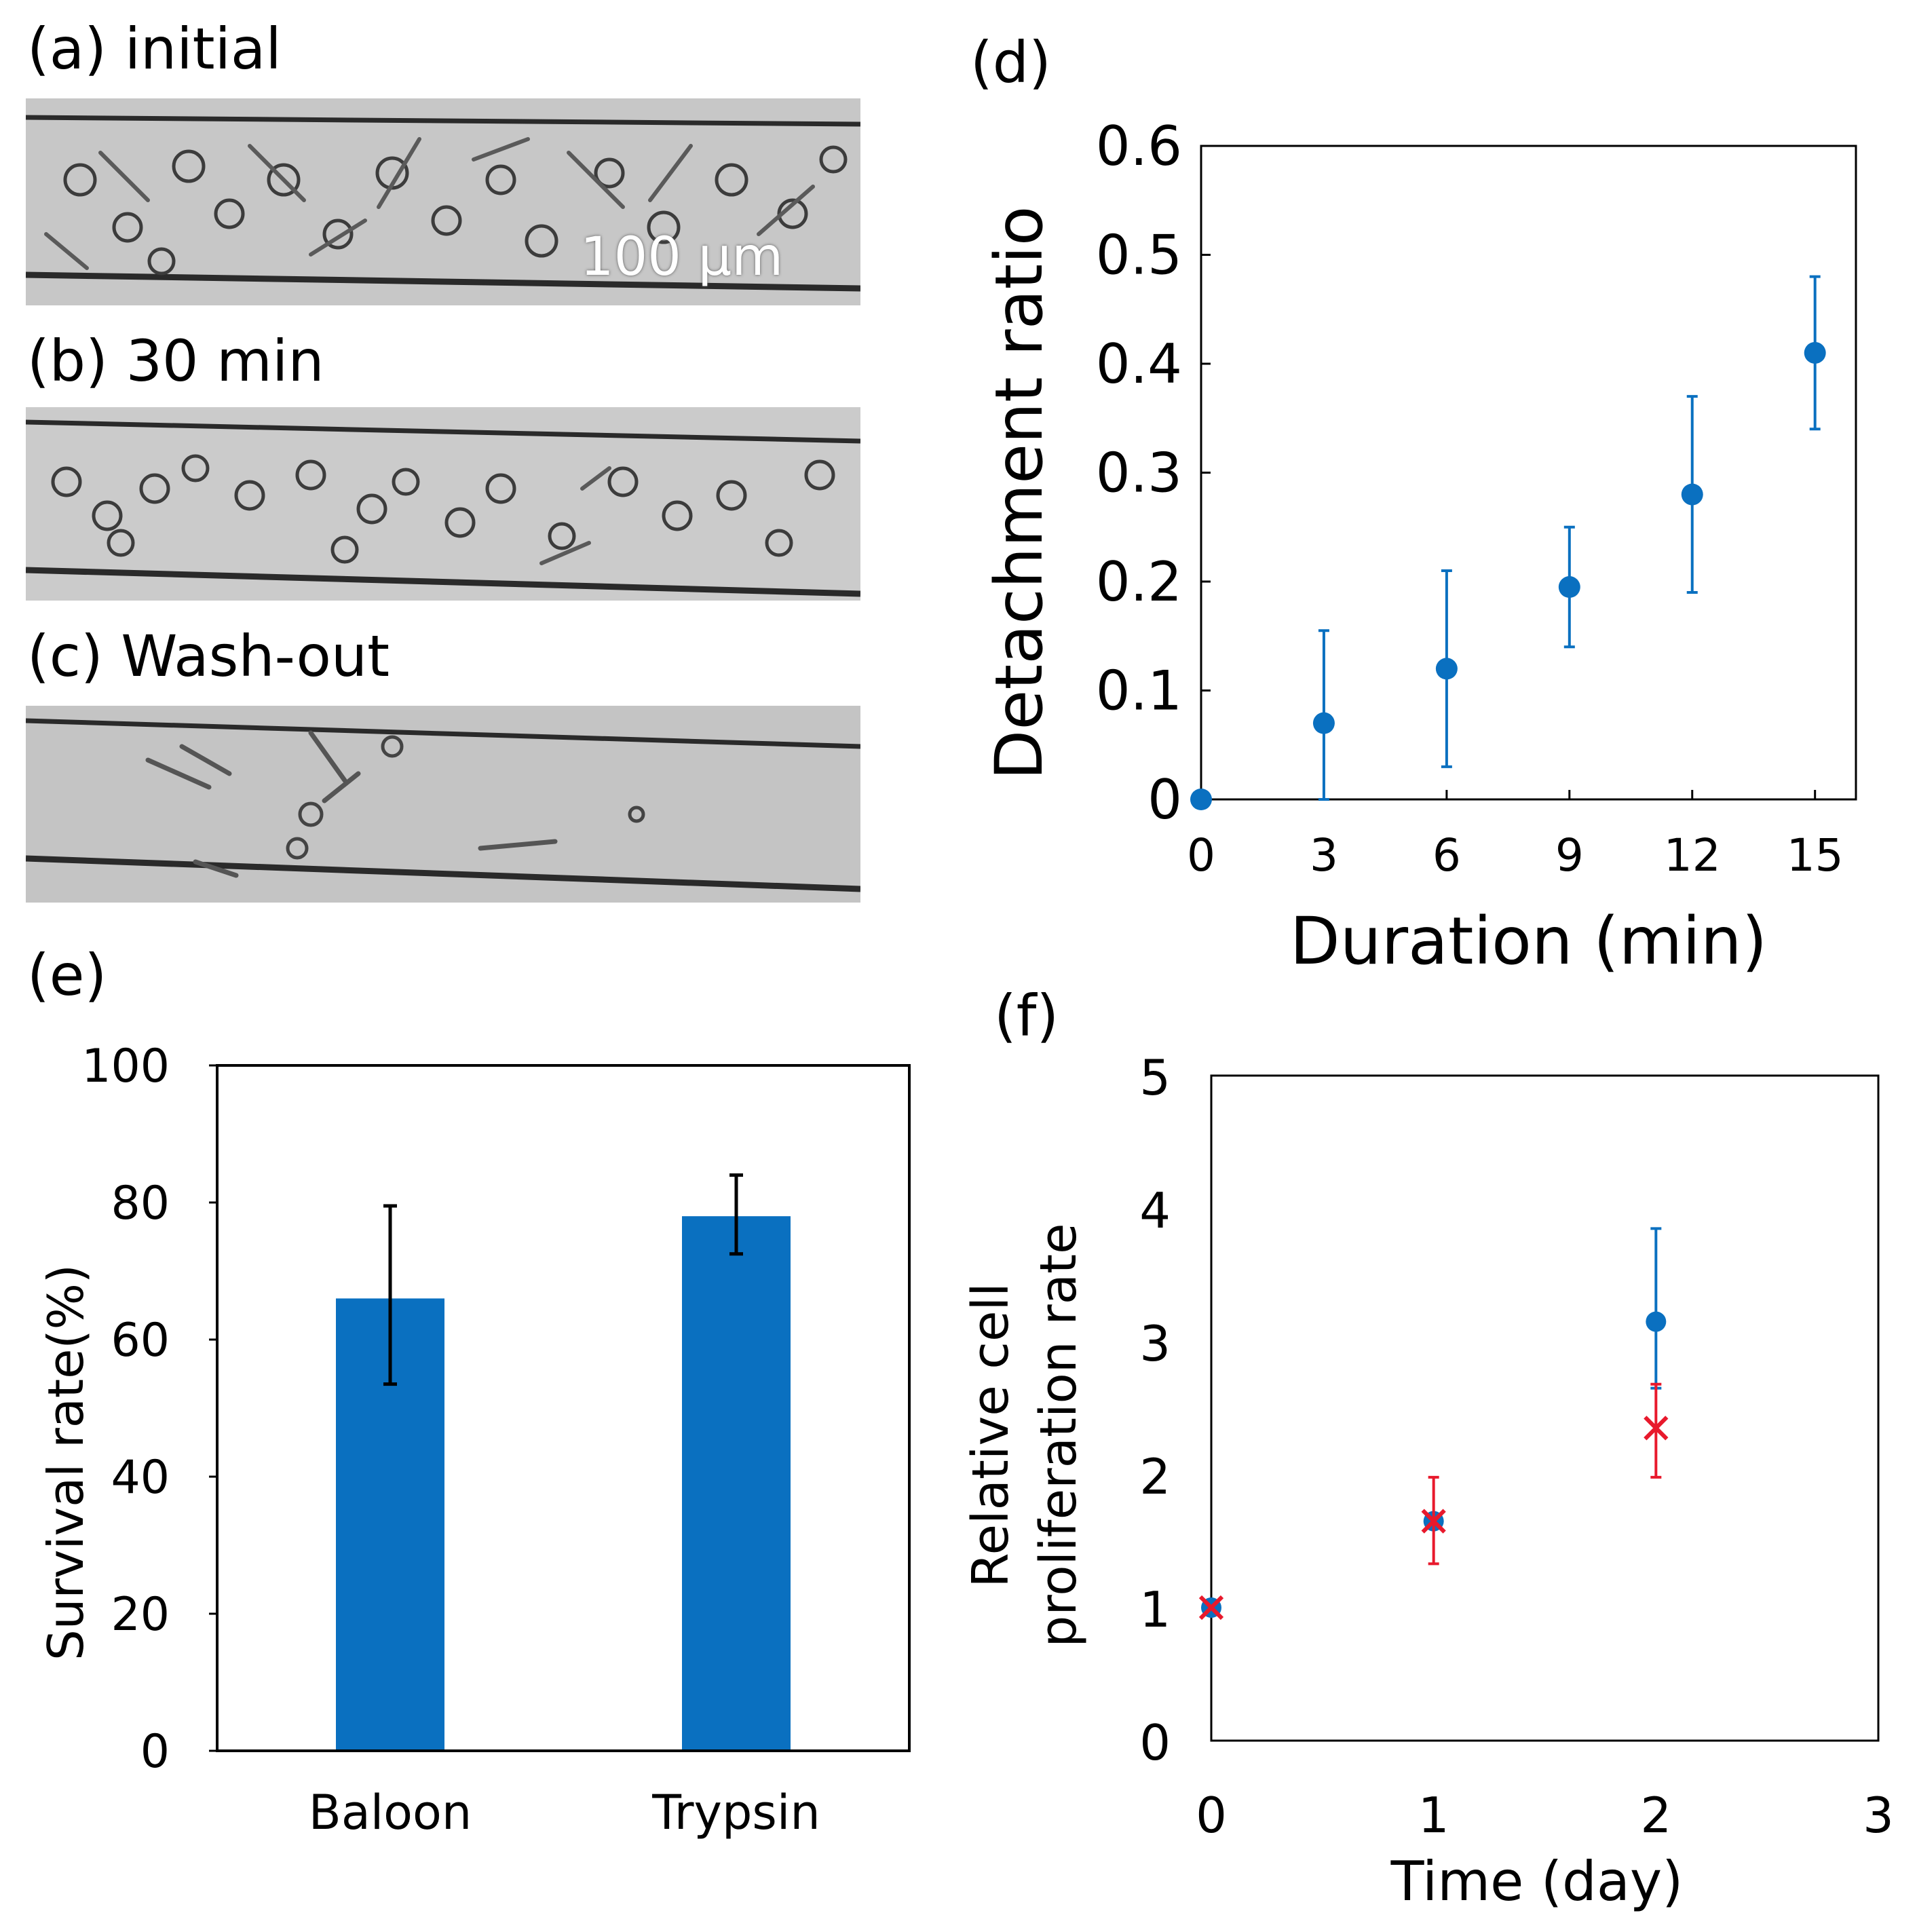 The width and height of the screenshot is (1917, 1932). Describe the element at coordinates (141, 1340) in the screenshot. I see `y-tick-label: 60` at that location.